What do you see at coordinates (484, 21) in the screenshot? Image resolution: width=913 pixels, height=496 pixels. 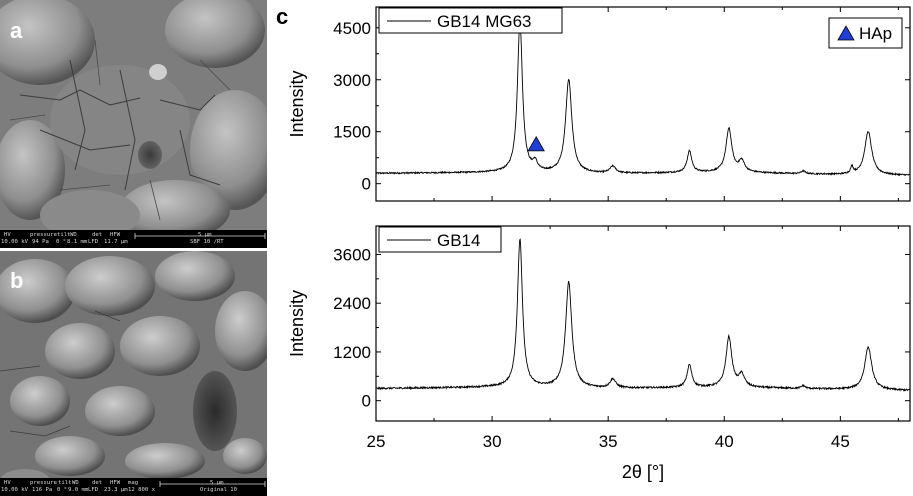 I see `legend-series-label: GB14 MG63` at bounding box center [484, 21].